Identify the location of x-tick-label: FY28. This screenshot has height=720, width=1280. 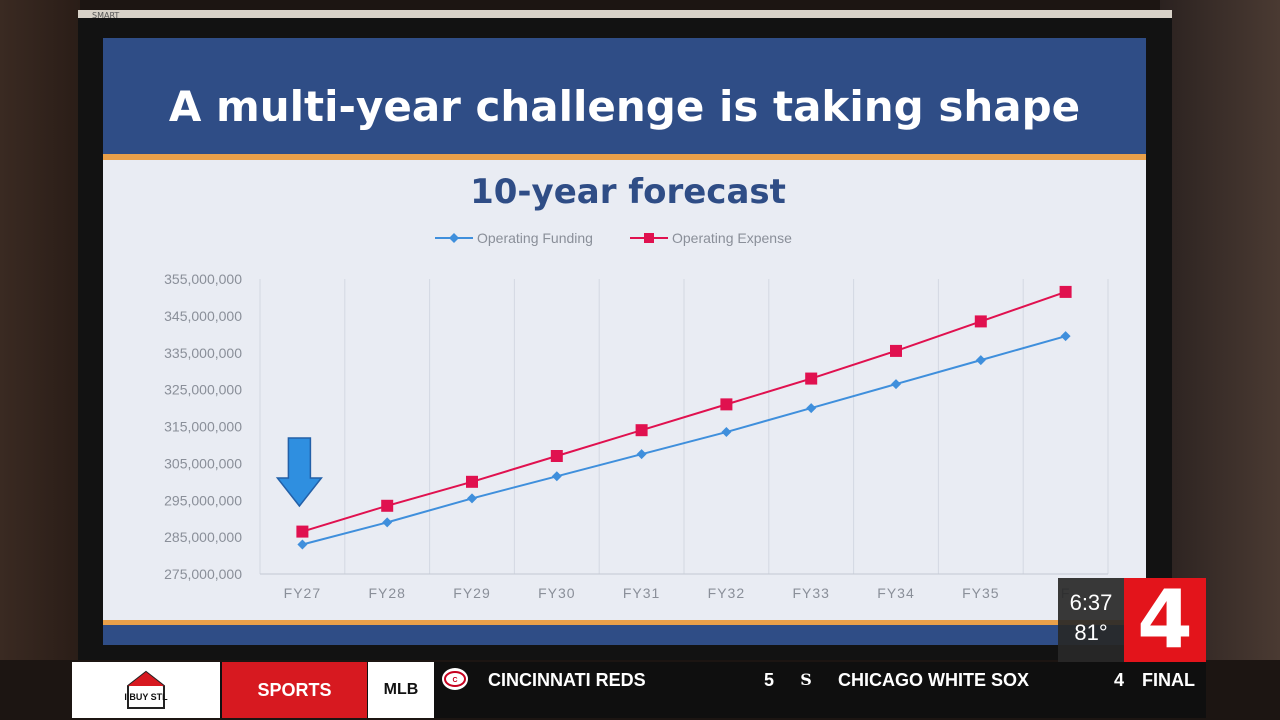
(386, 593).